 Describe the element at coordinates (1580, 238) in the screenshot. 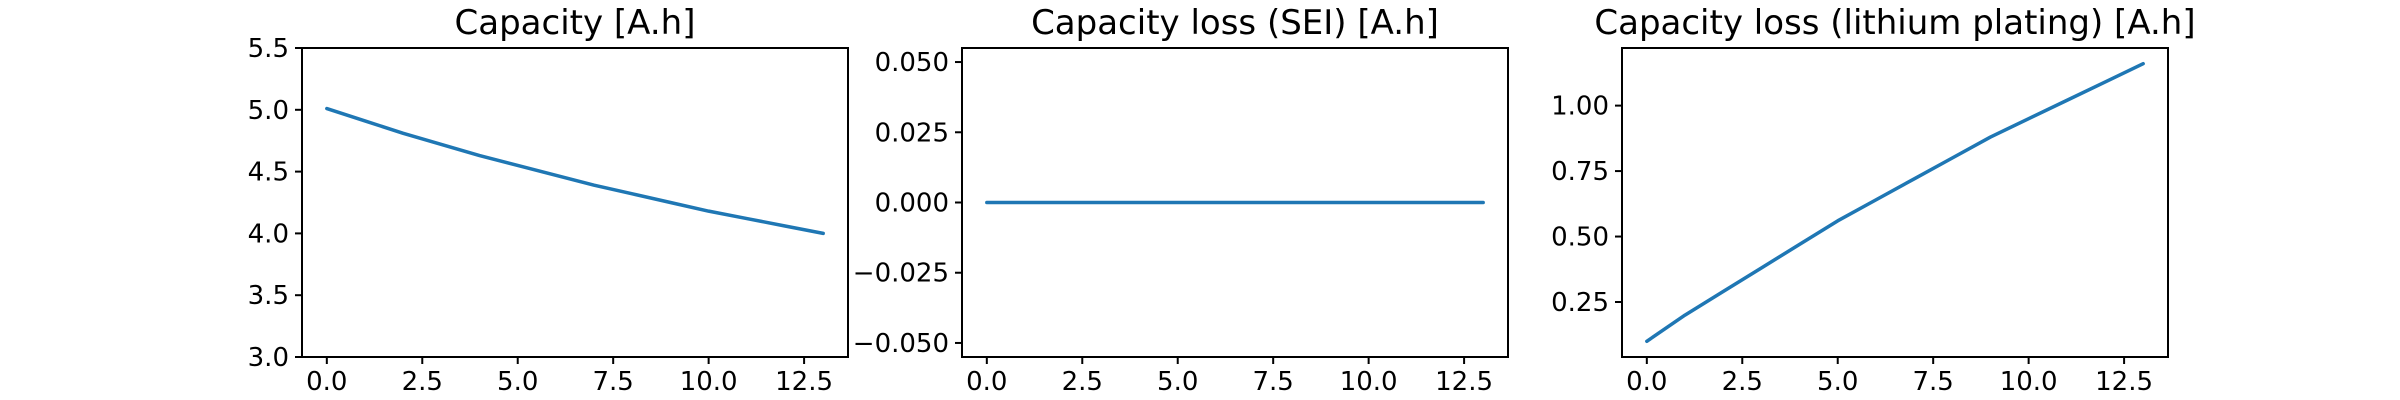

I see `y-tick-label: 0.50` at that location.